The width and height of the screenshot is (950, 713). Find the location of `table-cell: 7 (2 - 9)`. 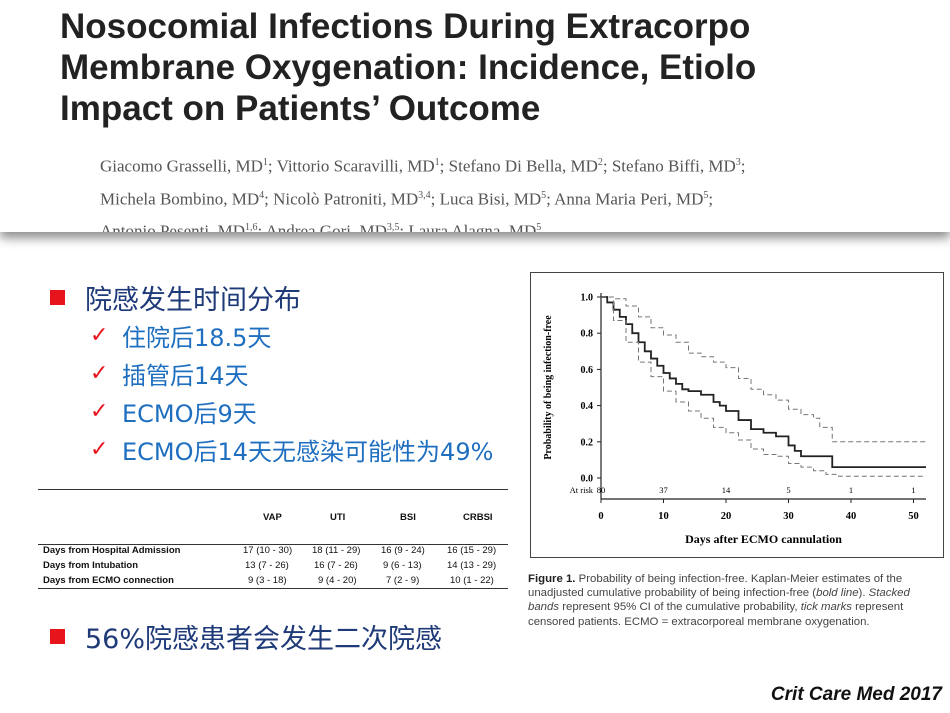

table-cell: 7 (2 - 9) is located at coordinates (403, 580).